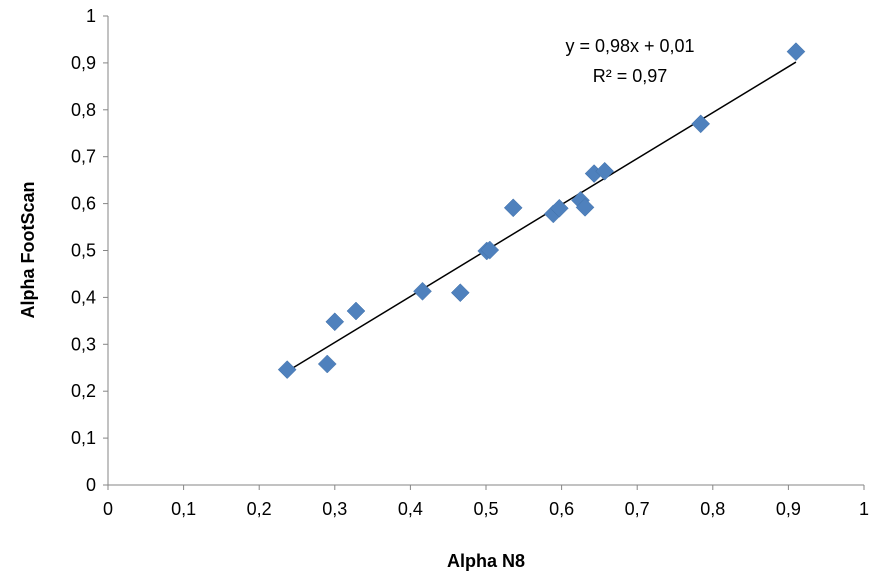 The image size is (875, 576). What do you see at coordinates (91, 16) in the screenshot?
I see `y-tick-label: 1` at bounding box center [91, 16].